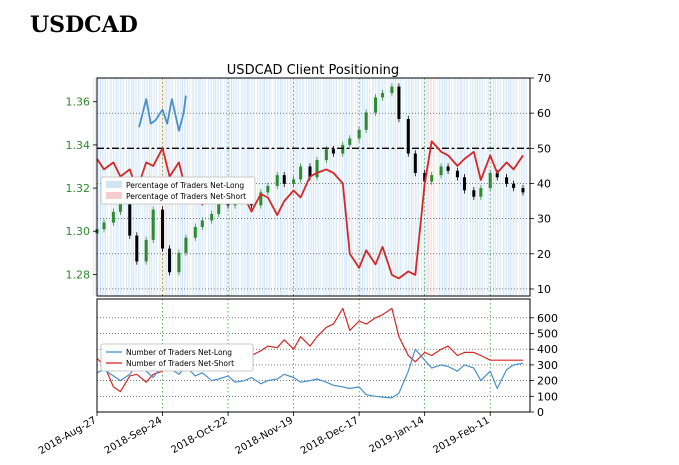 The height and width of the screenshot is (465, 679). What do you see at coordinates (547, 365) in the screenshot?
I see `count-tick-label: 300` at bounding box center [547, 365].